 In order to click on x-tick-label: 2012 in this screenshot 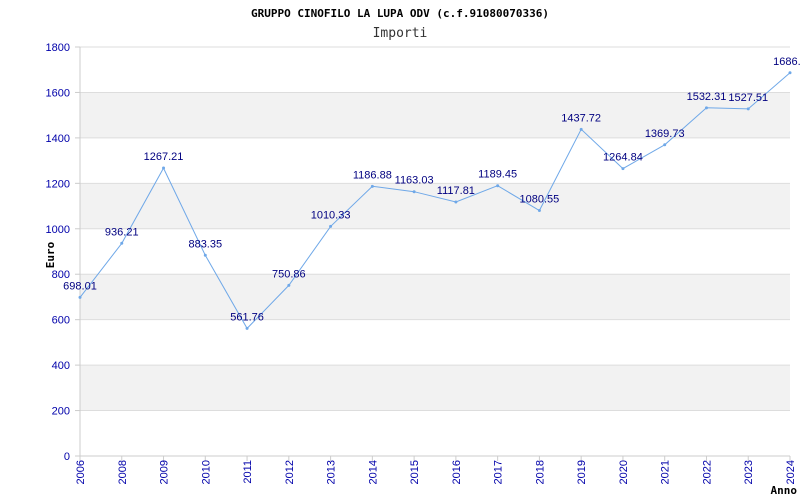, I will do `click(290, 472)`.